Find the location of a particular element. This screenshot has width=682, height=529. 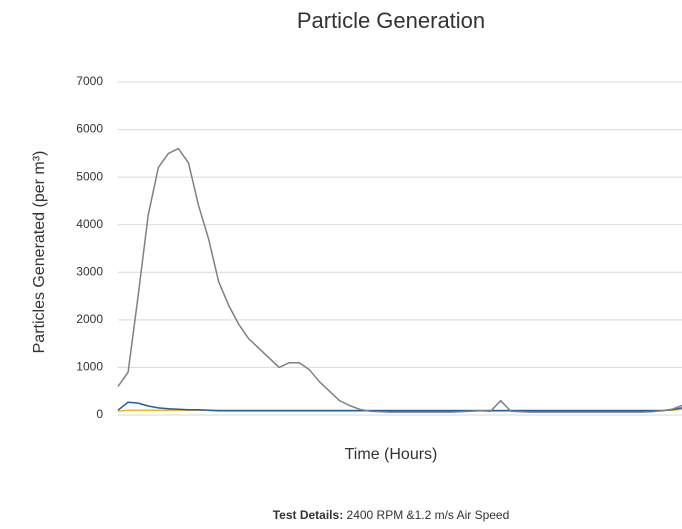

y-tick-label: 6000 is located at coordinates (89, 129).